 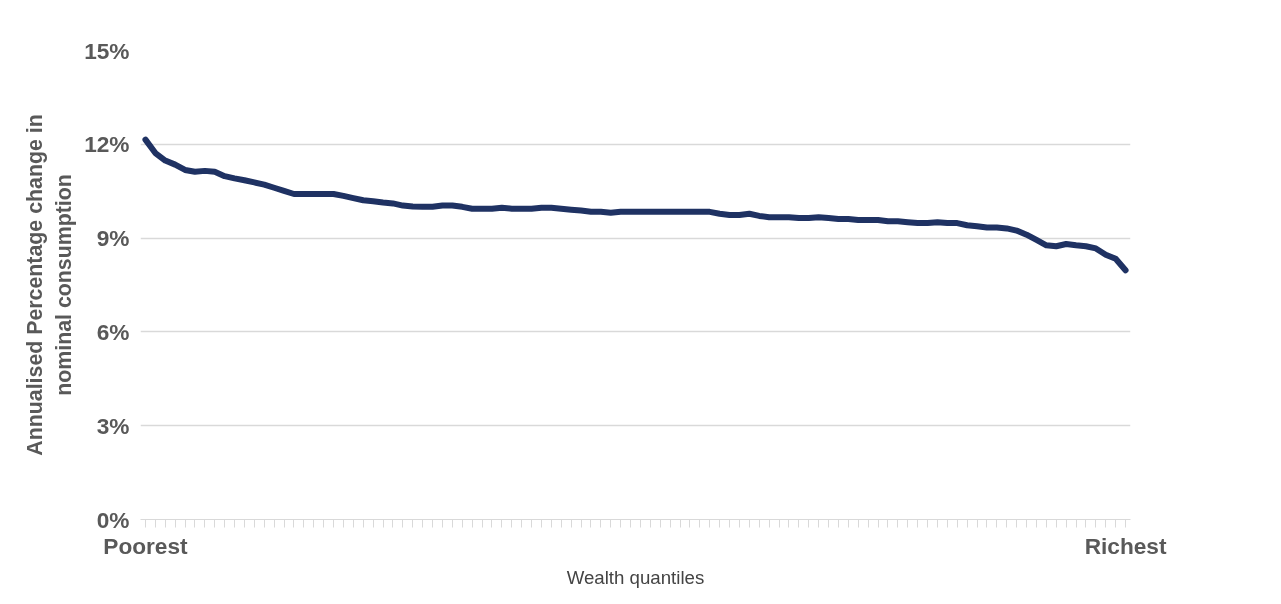 I want to click on y-tick-label: 3%, so click(x=113, y=425).